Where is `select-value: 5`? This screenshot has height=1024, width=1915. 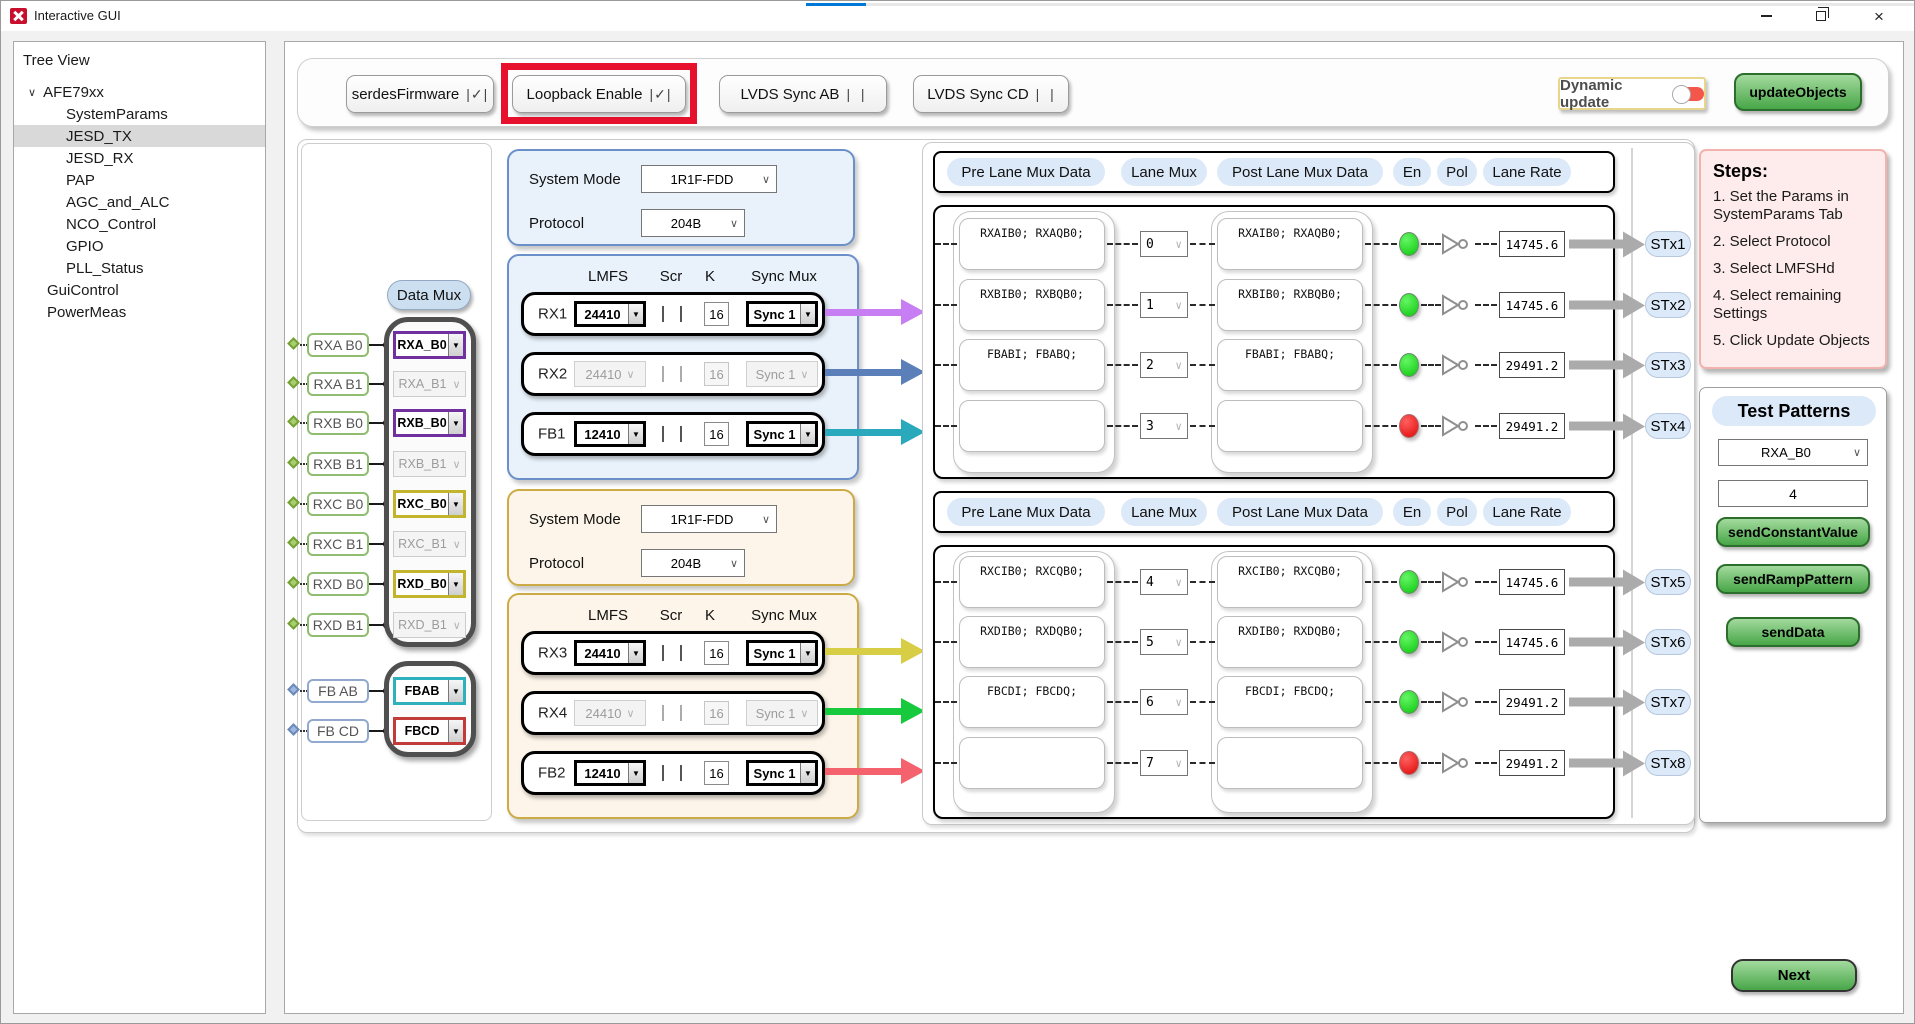
select-value: 5 is located at coordinates (1150, 642).